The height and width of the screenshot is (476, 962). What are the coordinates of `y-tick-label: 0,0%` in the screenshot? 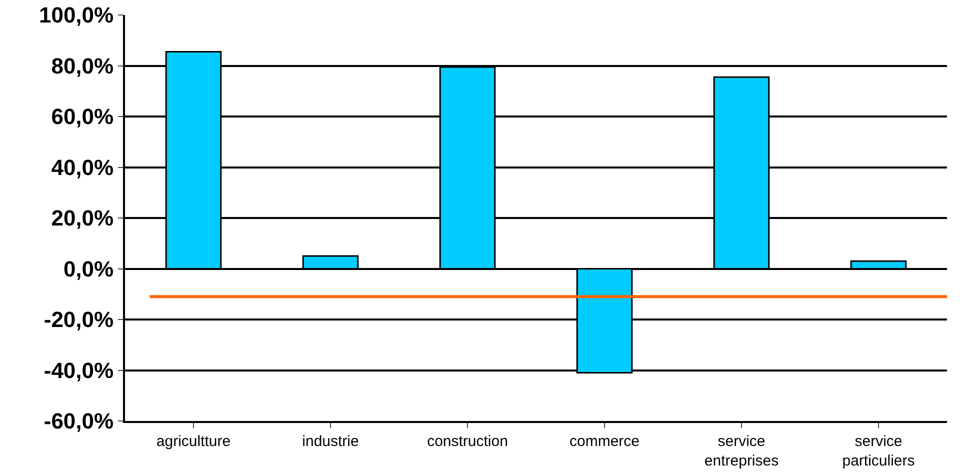 It's located at (88, 269).